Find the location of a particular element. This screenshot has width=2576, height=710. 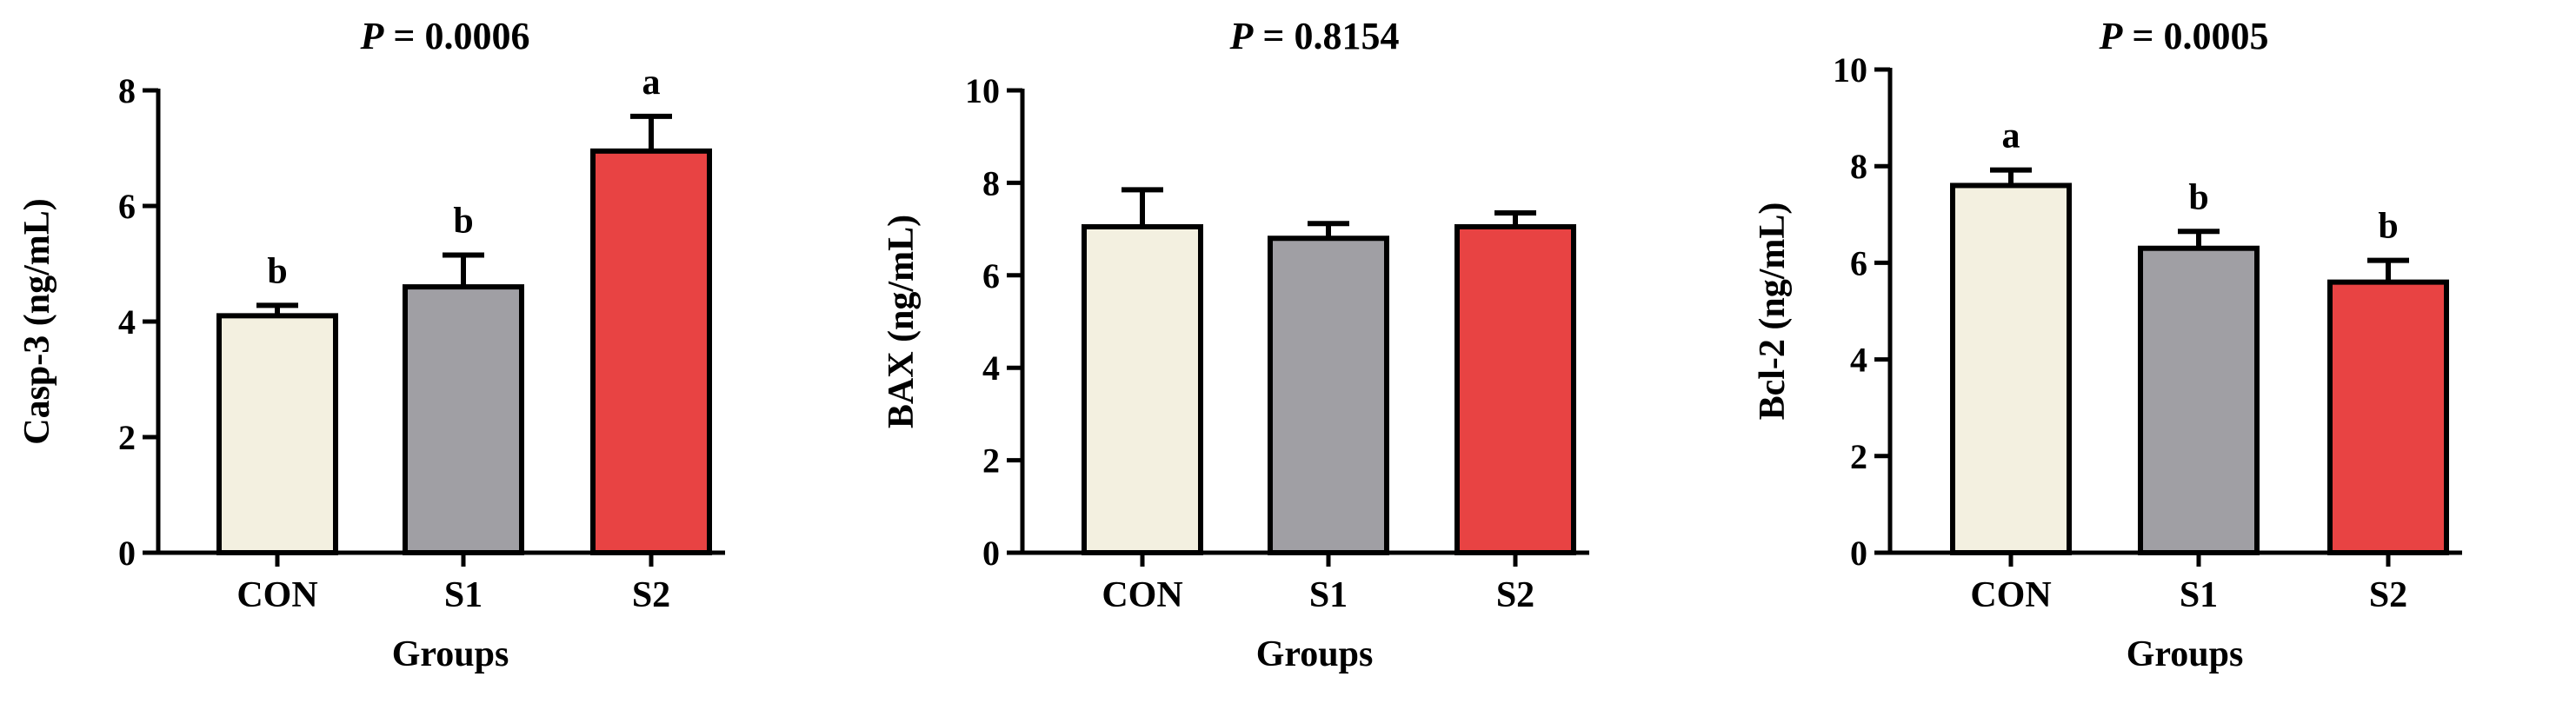

chart-title: P = 0.0006 is located at coordinates (445, 36).